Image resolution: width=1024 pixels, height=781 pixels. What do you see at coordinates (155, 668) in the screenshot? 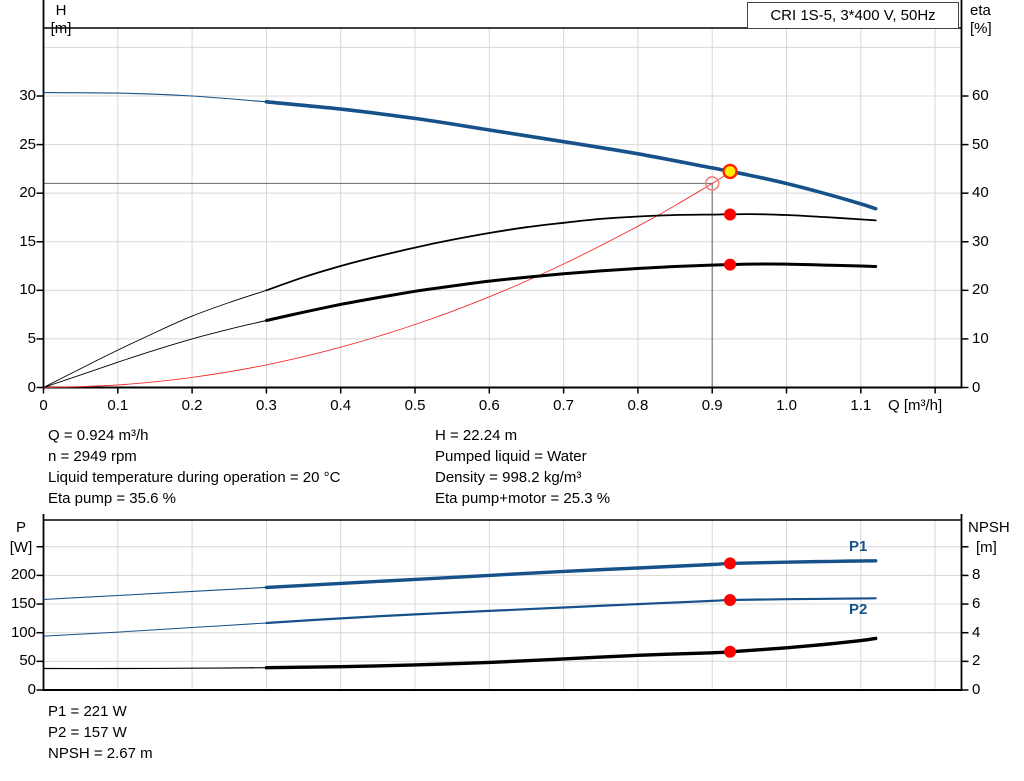
I see `npsh-curve-thin` at bounding box center [155, 668].